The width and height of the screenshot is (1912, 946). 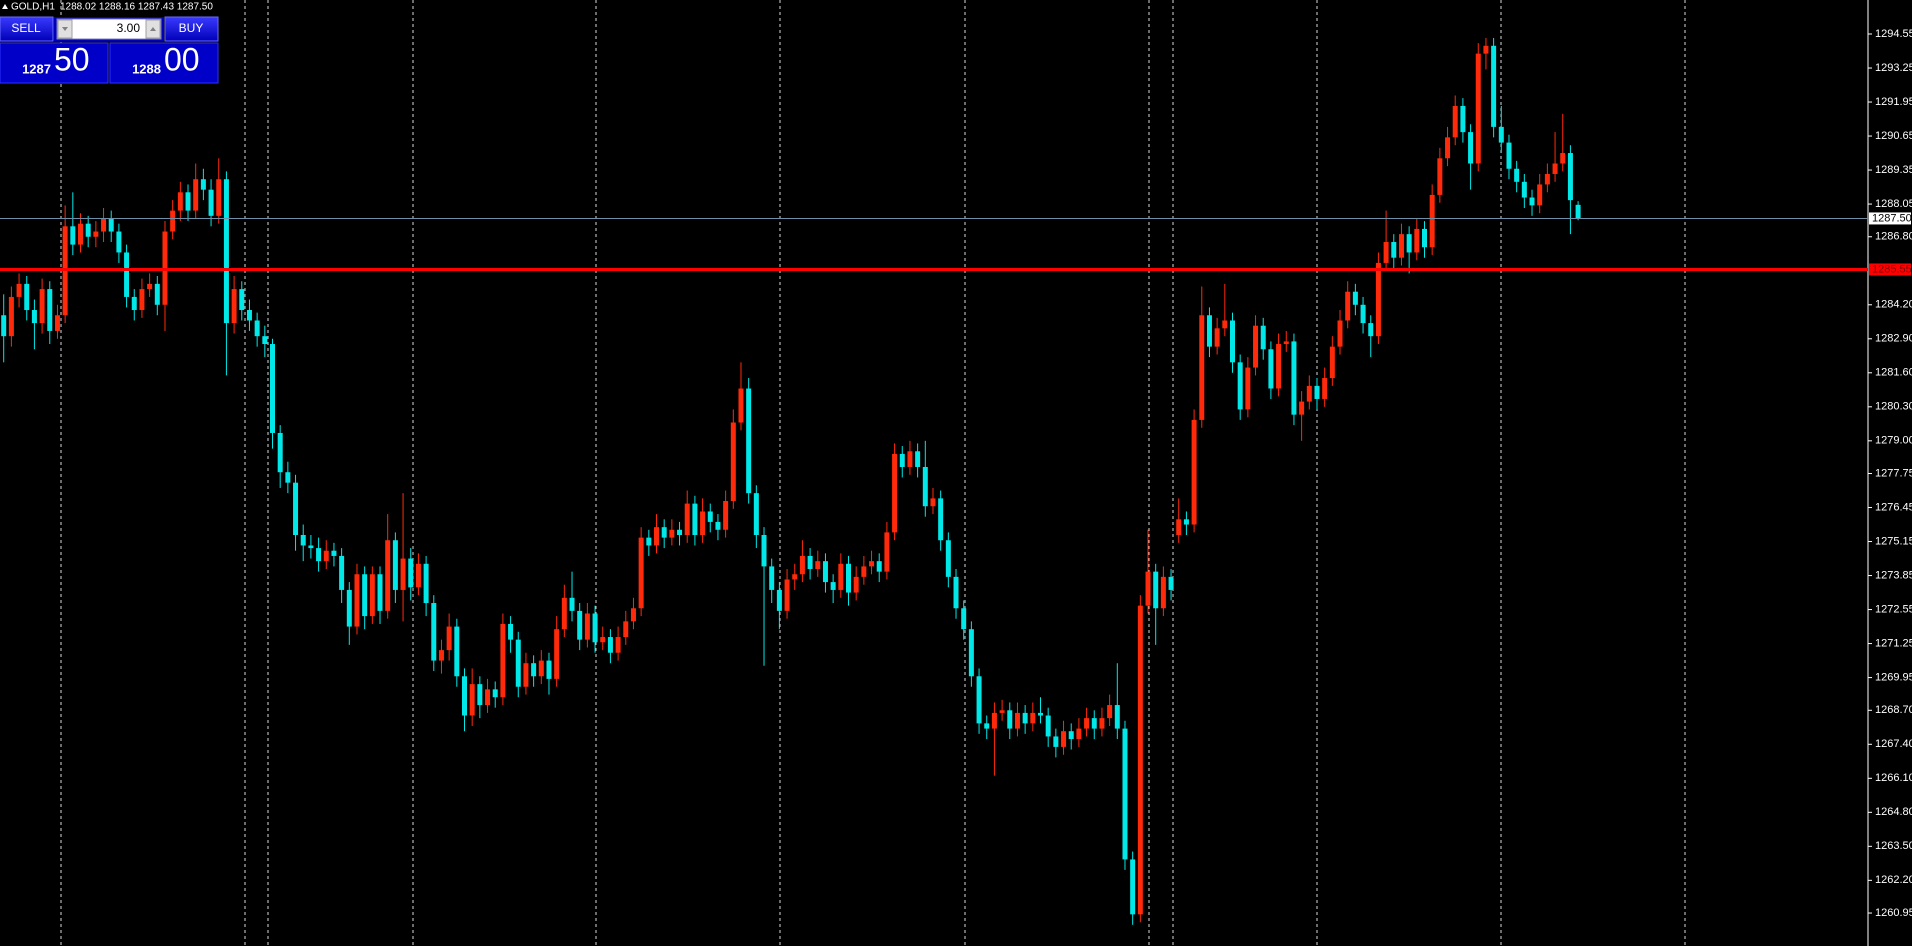 I want to click on lot-input, so click(x=109, y=29).